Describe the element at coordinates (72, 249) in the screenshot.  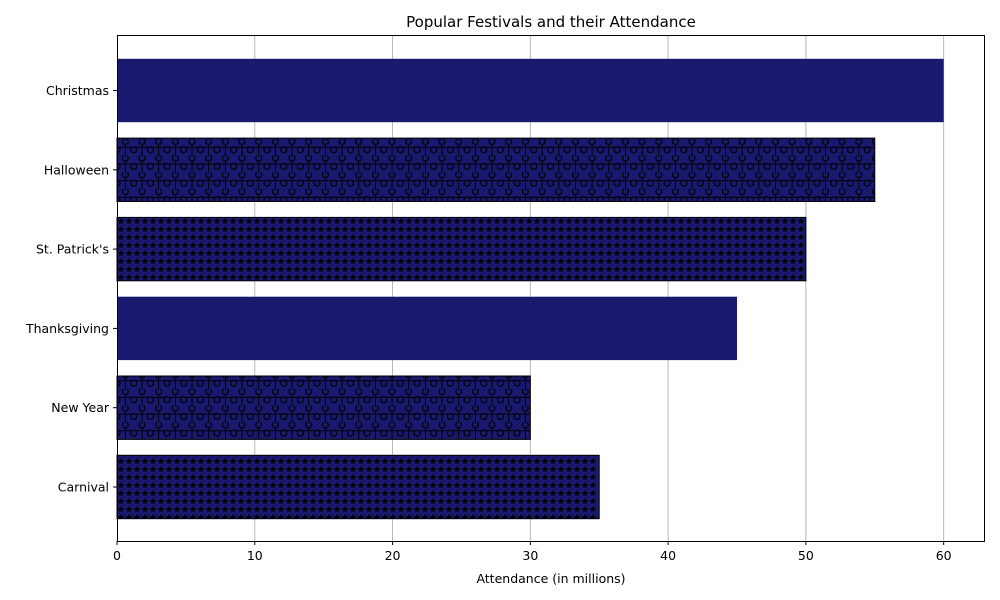
I see `y-tick-label: St. Patrick's` at that location.